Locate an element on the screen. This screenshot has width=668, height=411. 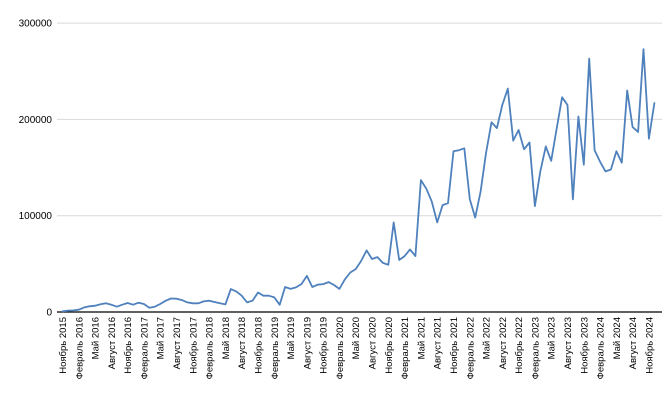
x-tick-label: Февраль 2021 is located at coordinates (405, 348).